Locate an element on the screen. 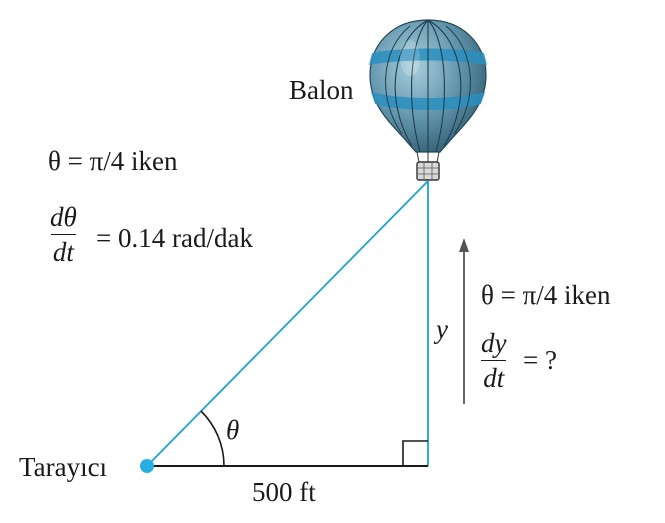 The width and height of the screenshot is (665, 523). left-rate-numerator: dθ is located at coordinates (63, 217).